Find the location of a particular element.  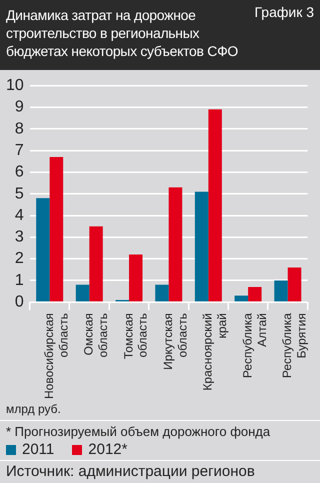

x-tick-label: Новосибирская область is located at coordinates (56, 356).